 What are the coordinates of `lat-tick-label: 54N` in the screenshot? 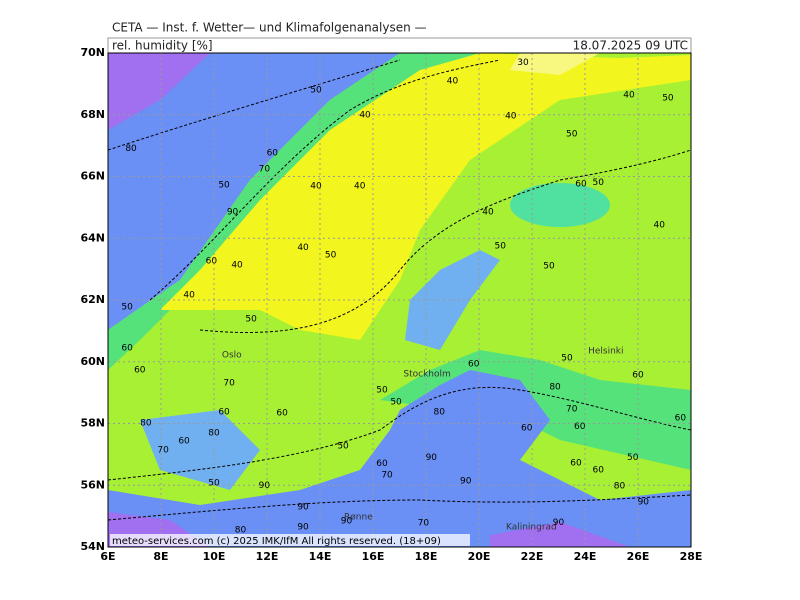 It's located at (92, 546).